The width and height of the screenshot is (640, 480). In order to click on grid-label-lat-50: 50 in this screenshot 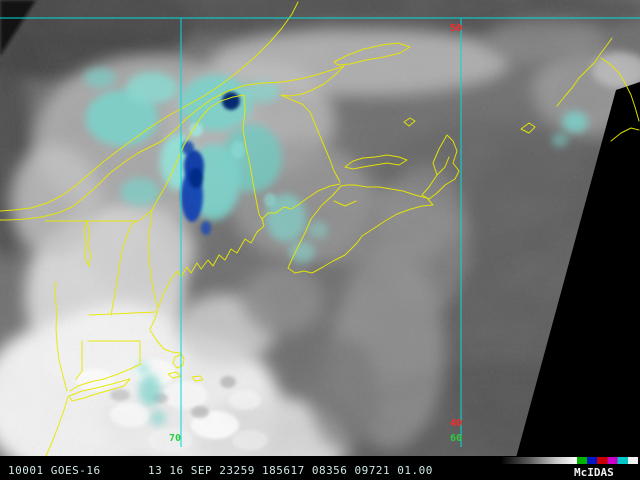, I will do `click(456, 28)`.